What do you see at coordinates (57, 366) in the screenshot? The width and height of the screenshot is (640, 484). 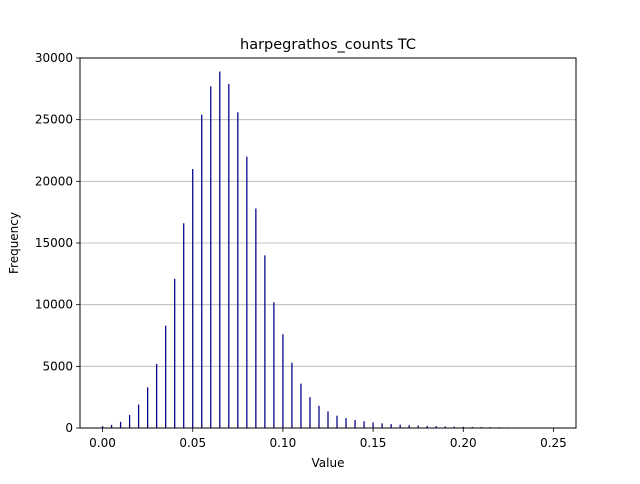 I see `y-tick-label: 5000` at bounding box center [57, 366].